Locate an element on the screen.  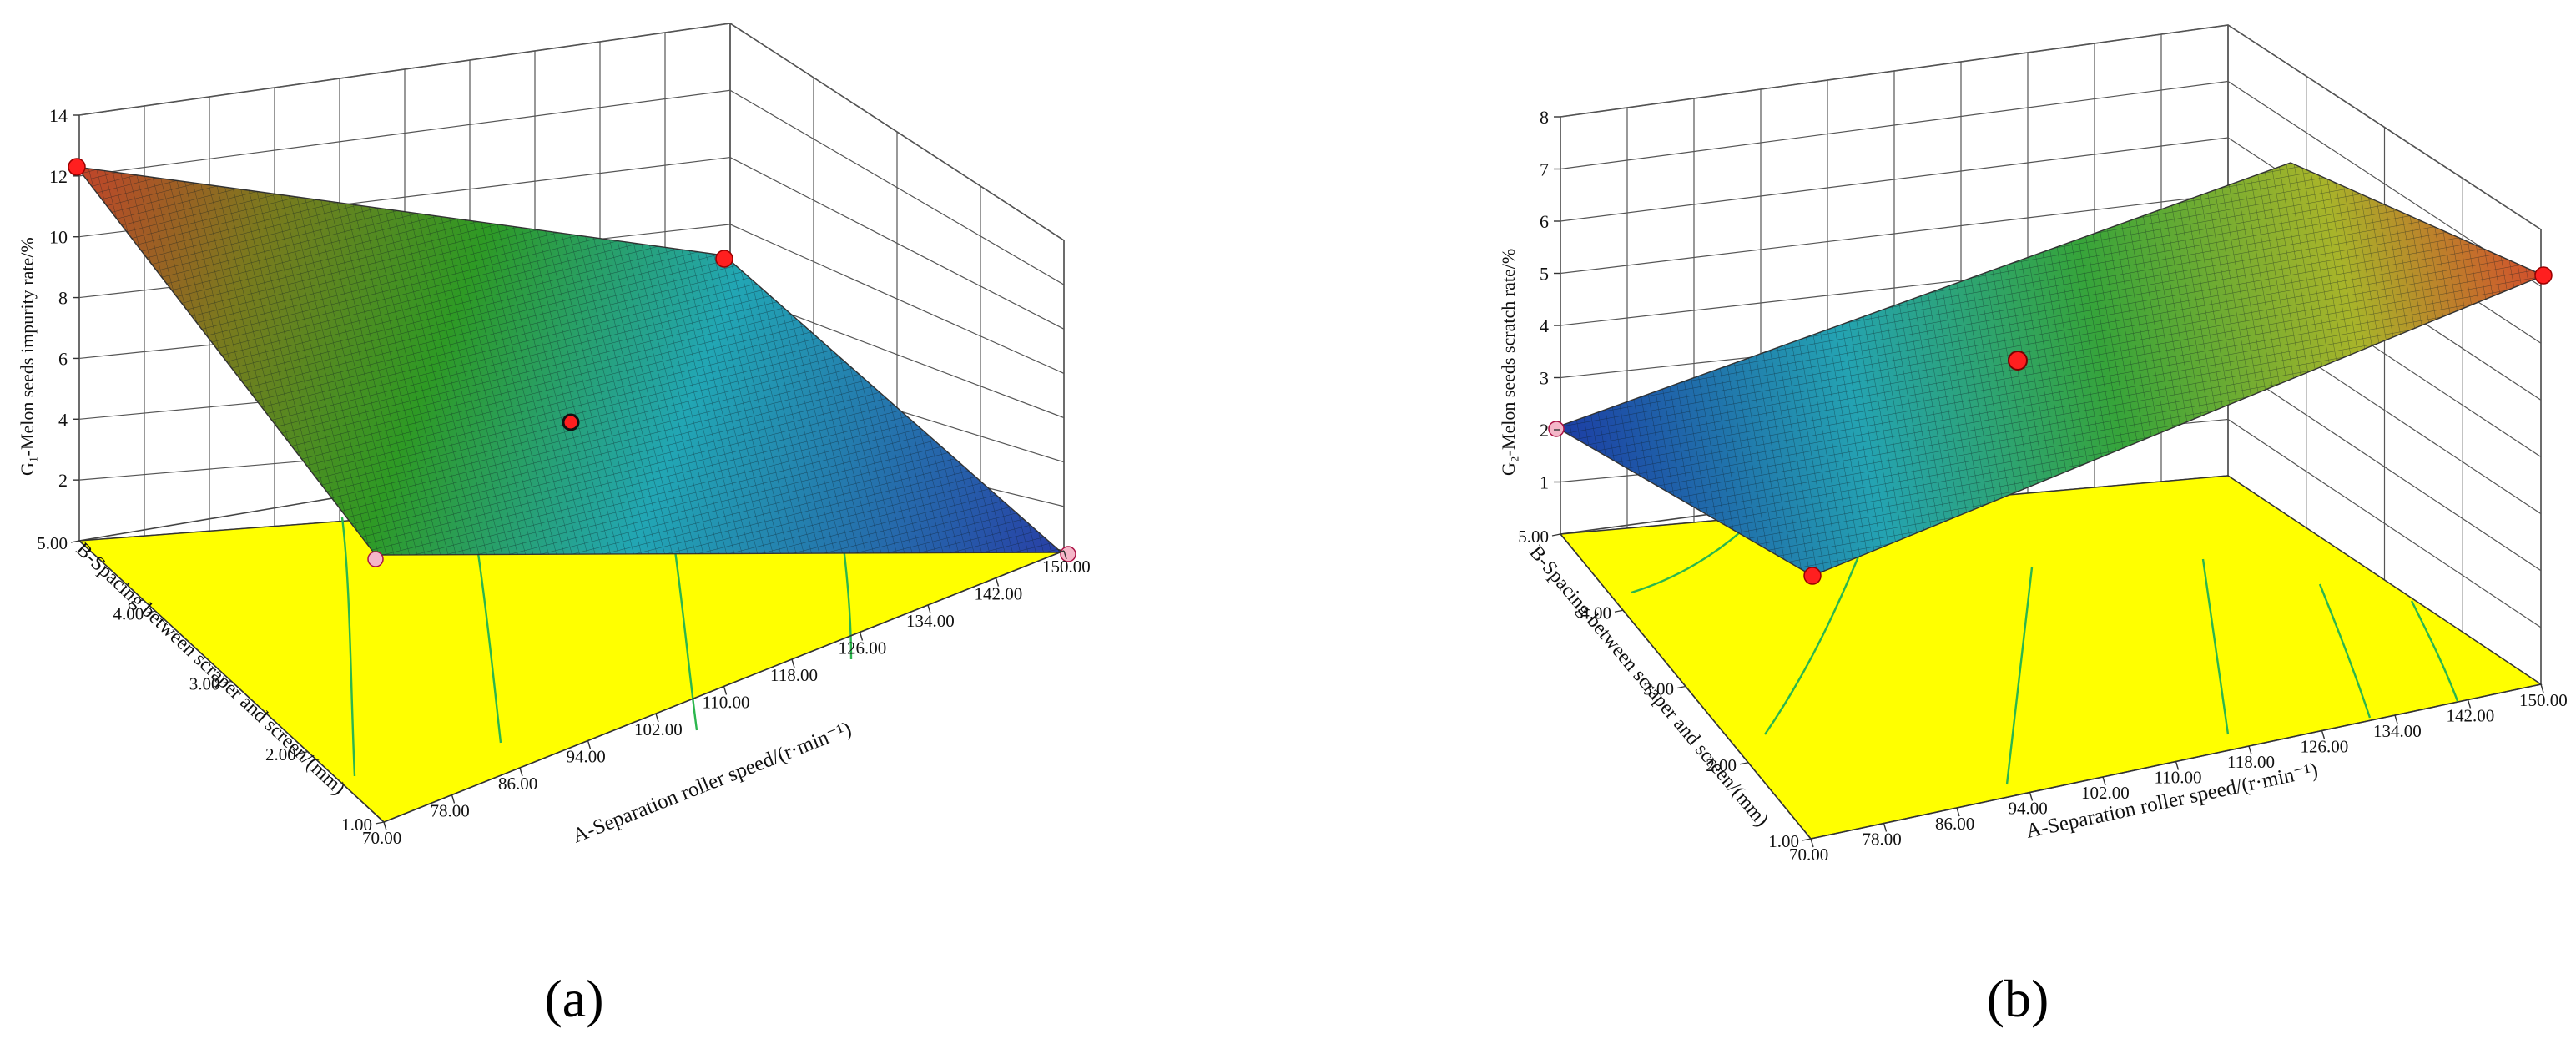
x-tick-label: 126.00 is located at coordinates (863, 648).